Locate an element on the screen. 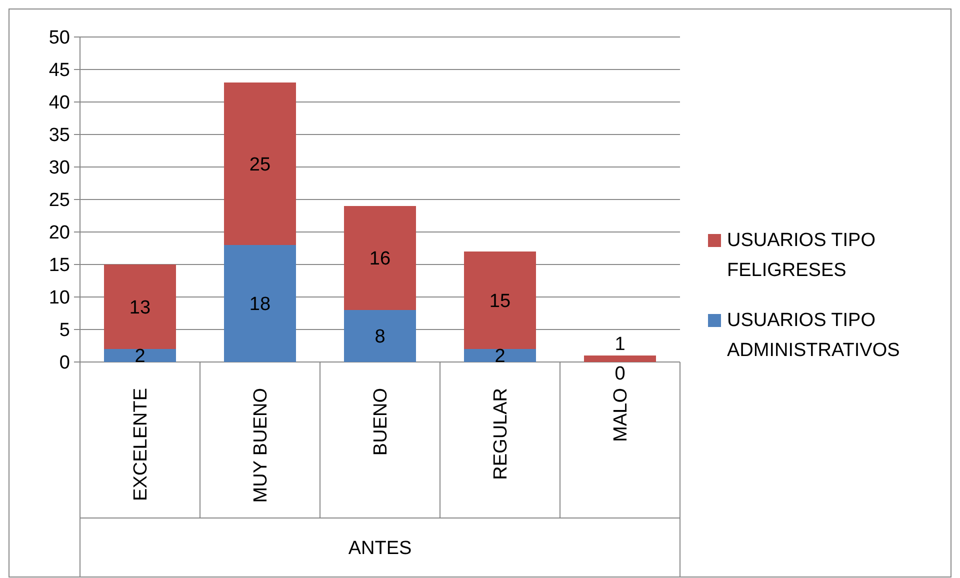 The height and width of the screenshot is (578, 960). x-axis-title: ANTES is located at coordinates (380, 548).